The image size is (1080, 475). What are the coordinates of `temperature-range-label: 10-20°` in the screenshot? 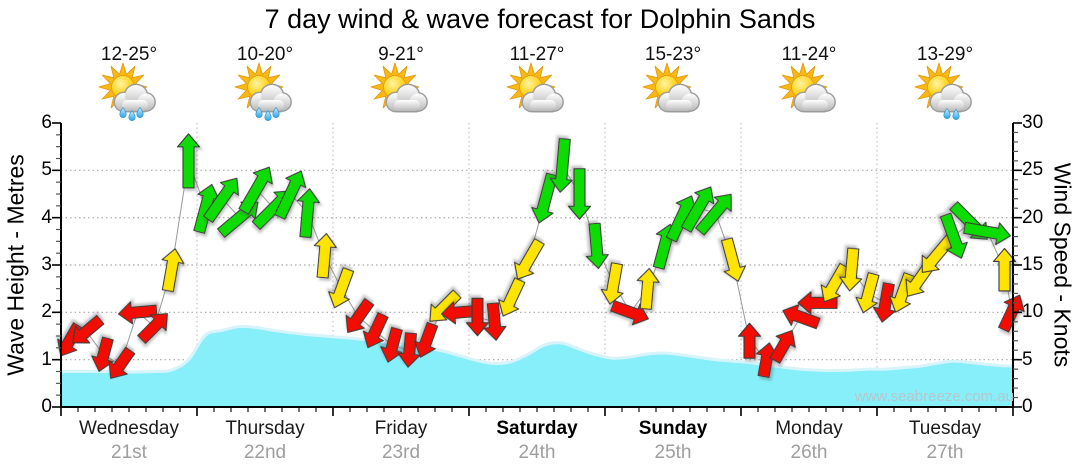 It's located at (265, 54).